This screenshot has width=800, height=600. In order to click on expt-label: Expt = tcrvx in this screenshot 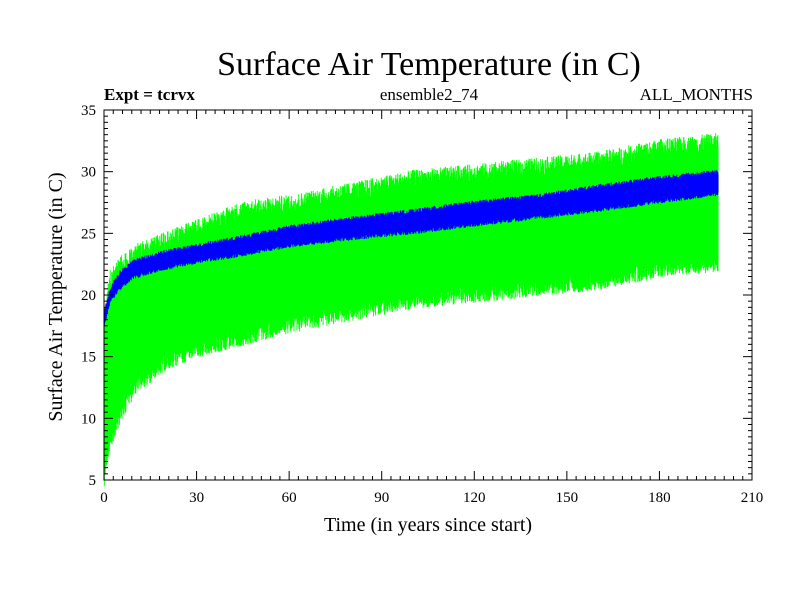, I will do `click(149, 94)`.